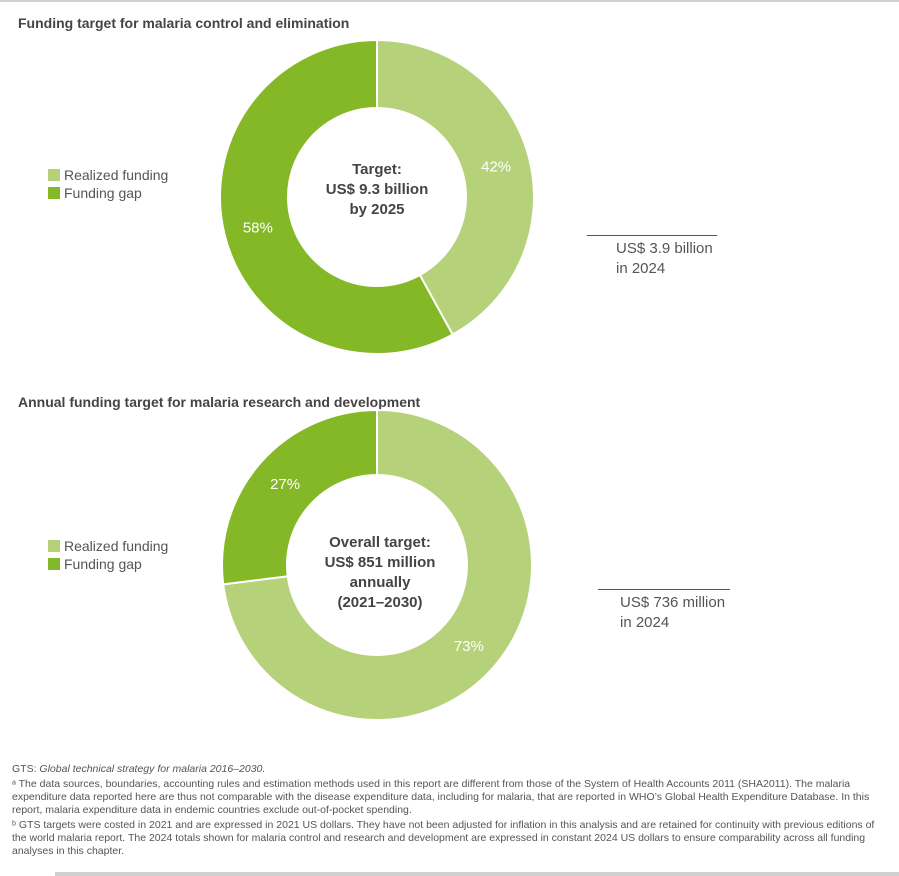 This screenshot has height=876, width=899. What do you see at coordinates (477, 874) in the screenshot?
I see `bottom-divider` at bounding box center [477, 874].